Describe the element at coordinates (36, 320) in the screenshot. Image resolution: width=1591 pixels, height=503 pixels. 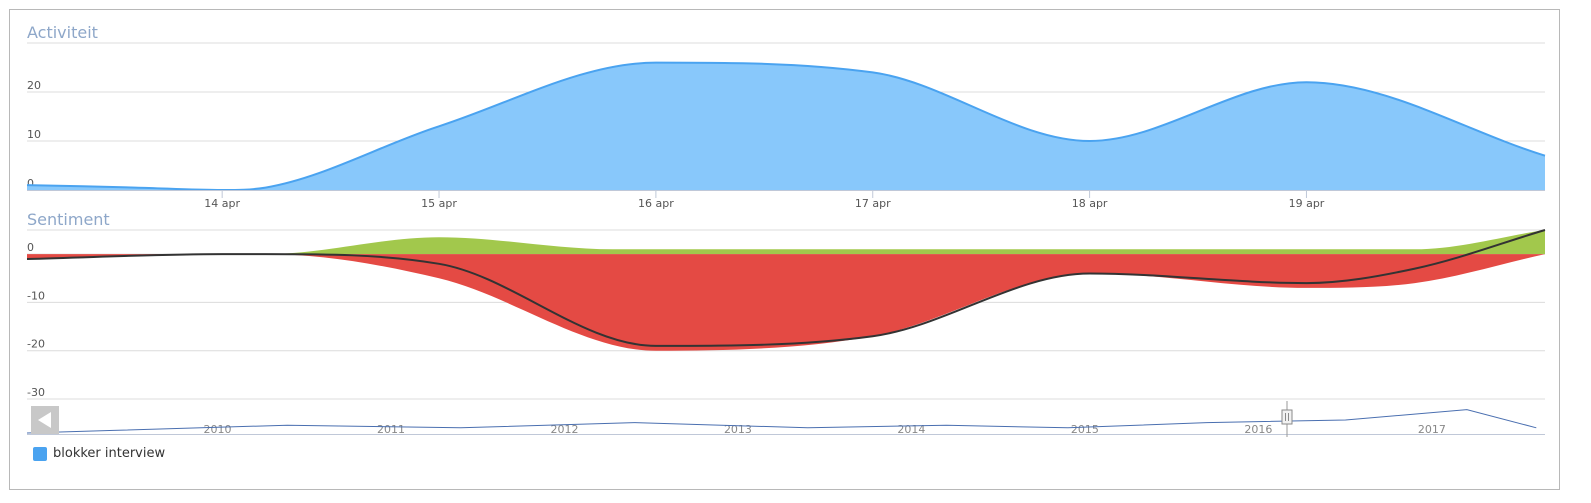
I see `sentiment-y-ticks: 0 -10 -20 -30` at that location.